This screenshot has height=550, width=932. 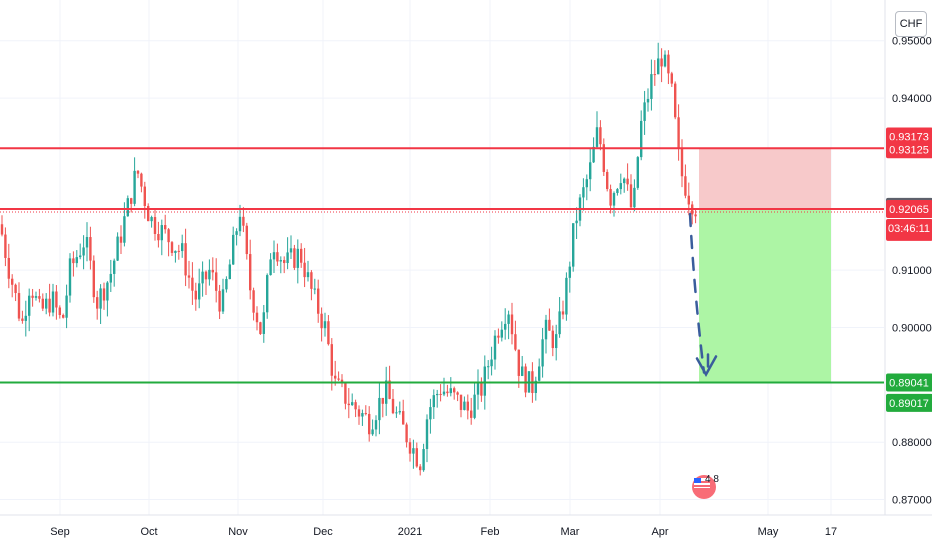 What do you see at coordinates (410, 532) in the screenshot?
I see `x-tick-label: 2021` at bounding box center [410, 532].